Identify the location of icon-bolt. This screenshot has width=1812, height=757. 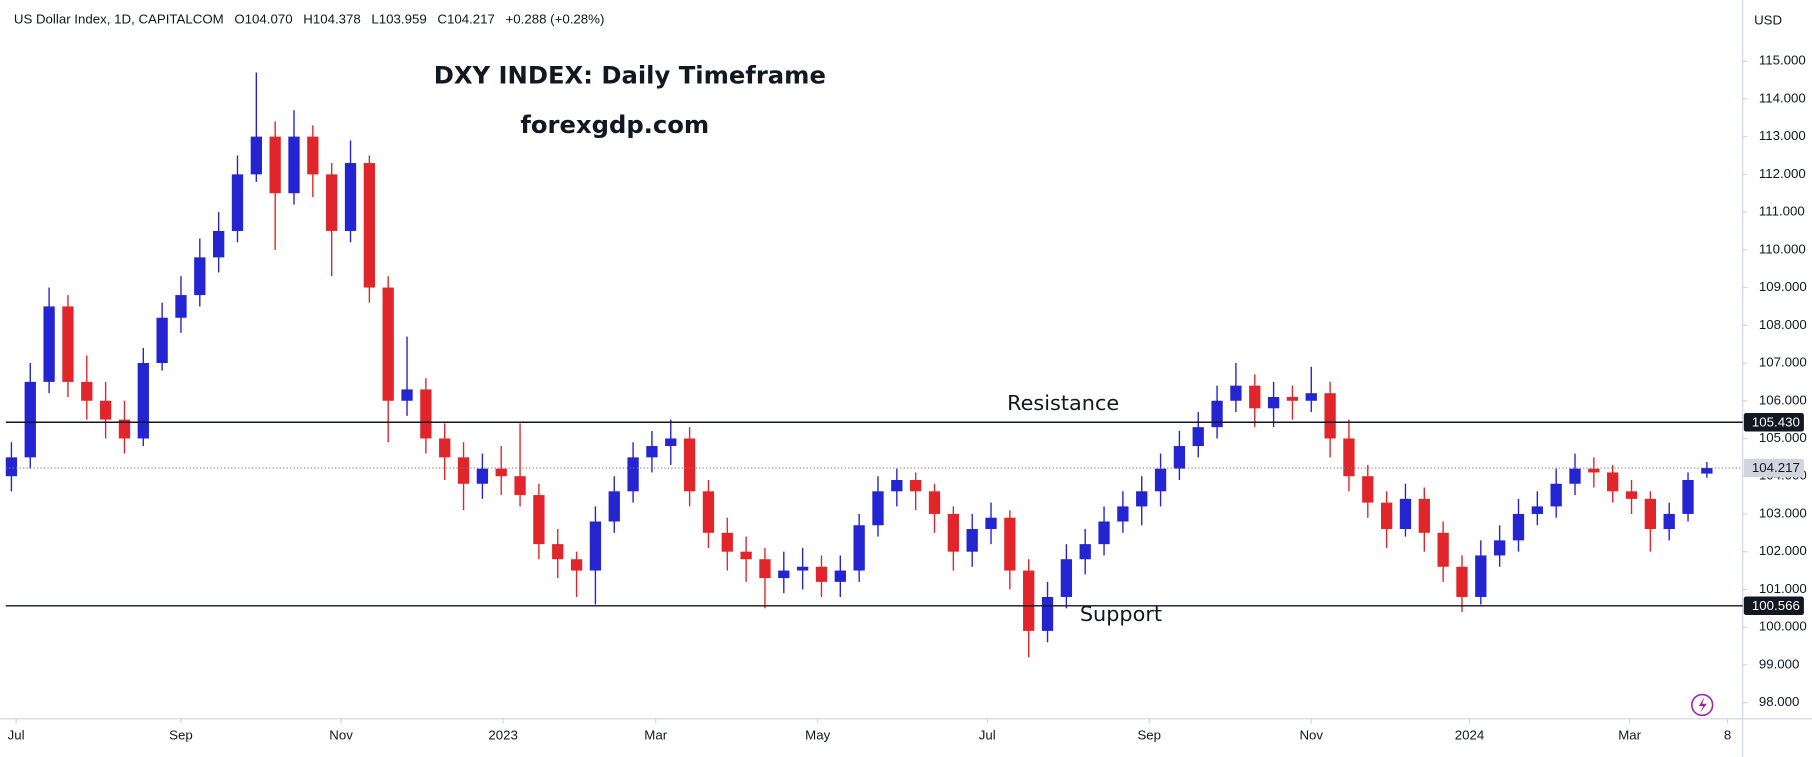
(1702, 705).